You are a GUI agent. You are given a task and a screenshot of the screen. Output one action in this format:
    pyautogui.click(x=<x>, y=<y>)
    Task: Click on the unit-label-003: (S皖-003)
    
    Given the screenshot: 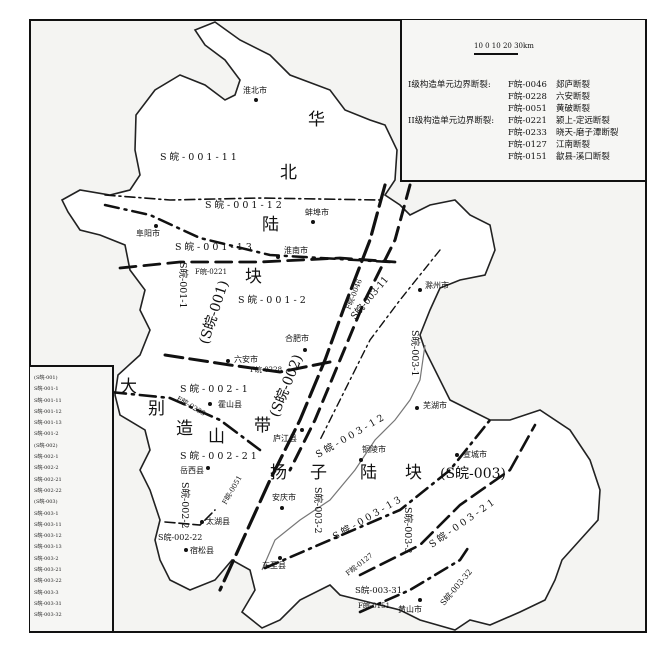 What is the action you would take?
    pyautogui.click(x=473, y=474)
    